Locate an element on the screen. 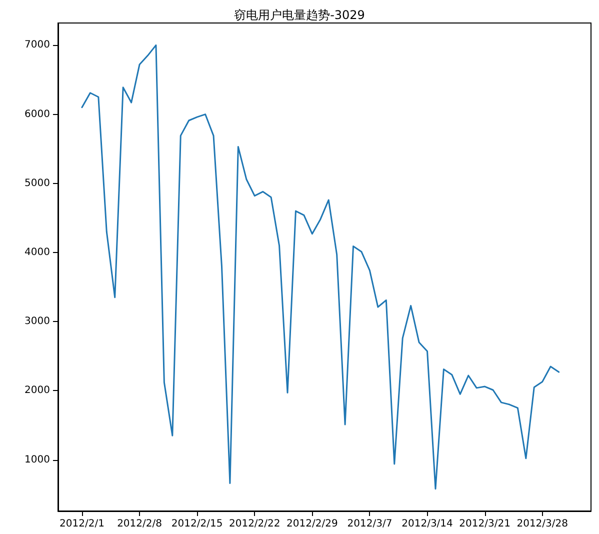 The image size is (599, 534). x-tick-label: 2012/2/8 is located at coordinates (139, 524).